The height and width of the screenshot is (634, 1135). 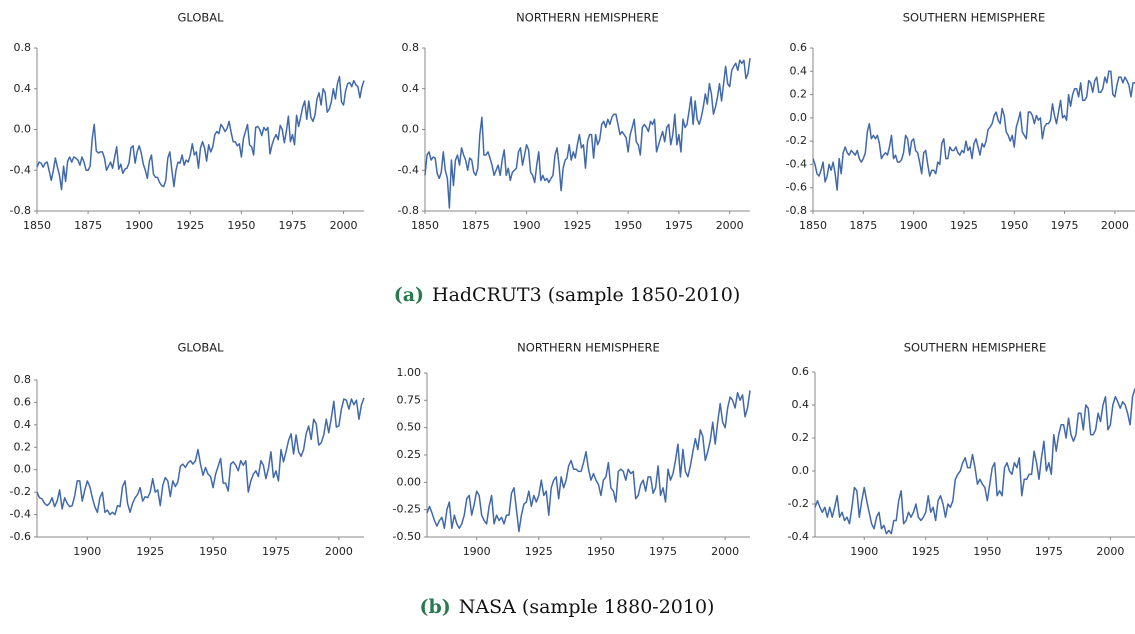 I want to click on caption-label: (b), so click(x=435, y=607).